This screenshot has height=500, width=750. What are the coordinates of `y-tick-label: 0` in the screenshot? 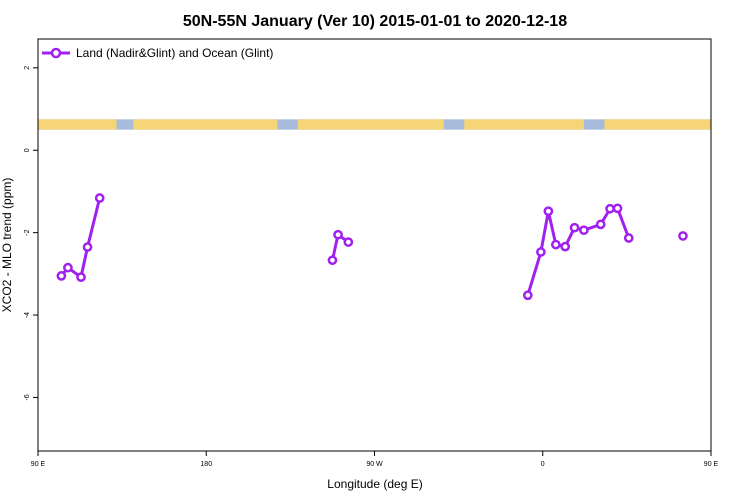 It's located at (27, 150).